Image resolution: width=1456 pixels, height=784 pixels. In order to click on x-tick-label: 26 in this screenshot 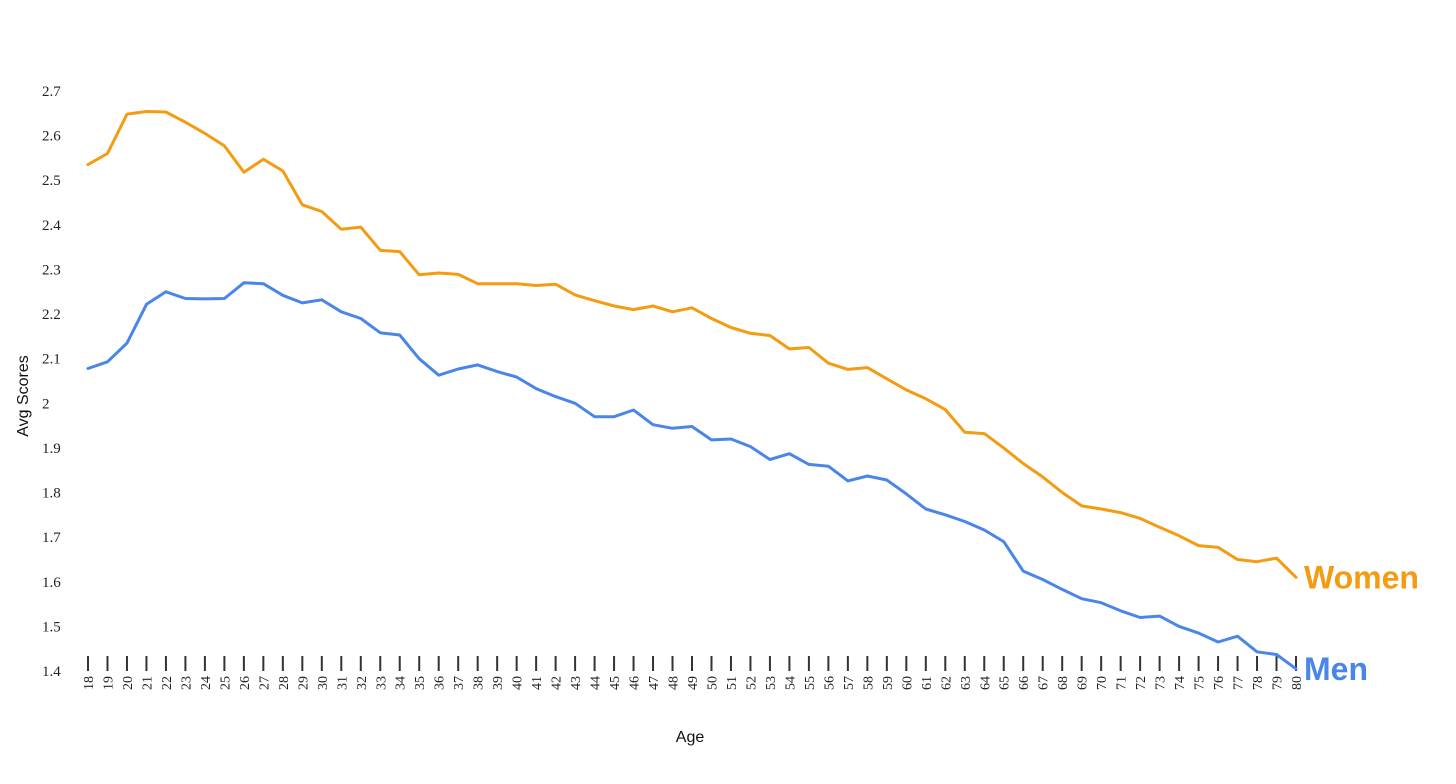, I will do `click(245, 683)`.